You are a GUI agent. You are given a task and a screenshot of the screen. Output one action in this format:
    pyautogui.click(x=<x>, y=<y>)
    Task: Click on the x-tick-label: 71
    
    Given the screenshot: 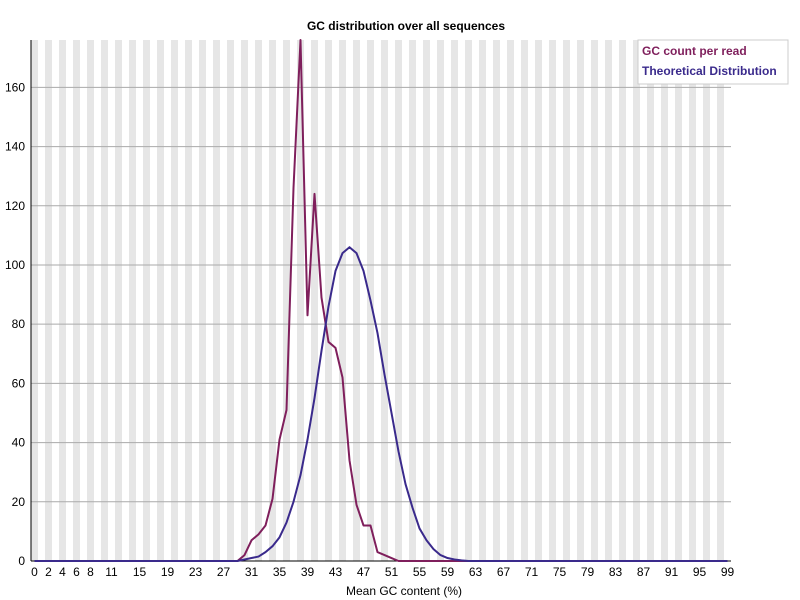 What is the action you would take?
    pyautogui.click(x=532, y=572)
    